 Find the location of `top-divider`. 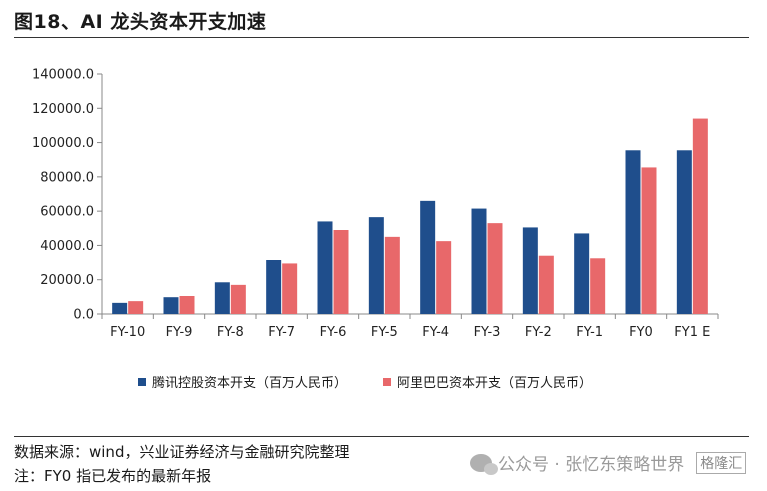

top-divider is located at coordinates (381, 37).